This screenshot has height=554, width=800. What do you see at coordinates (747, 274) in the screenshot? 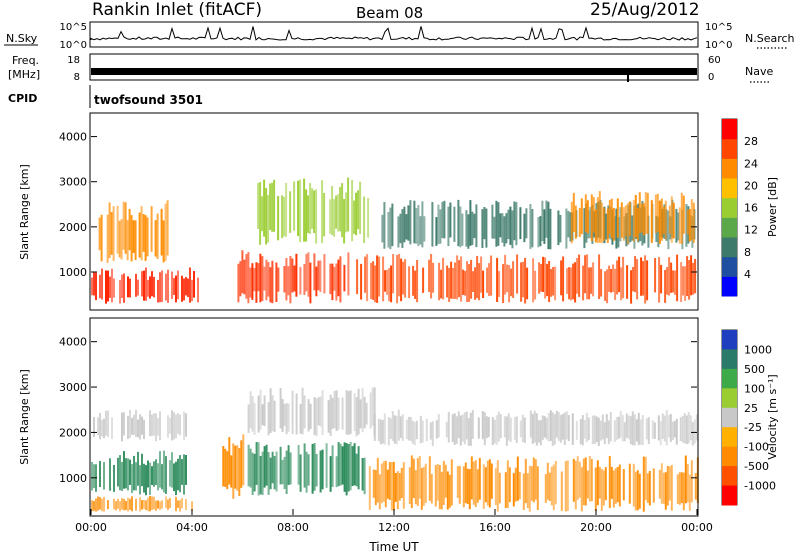
I see `colorbar-tick-label: 4` at bounding box center [747, 274].